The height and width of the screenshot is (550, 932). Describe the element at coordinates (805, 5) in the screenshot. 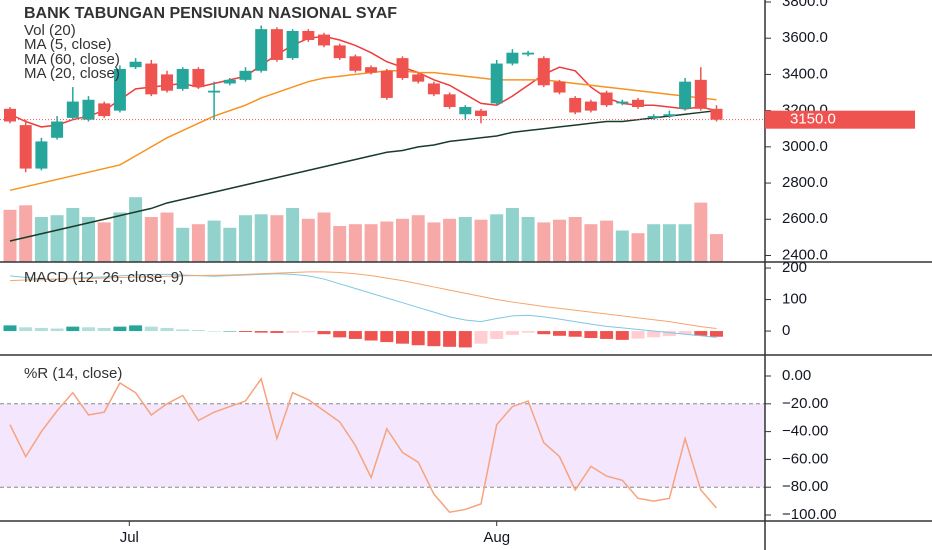

I see `y-tick-label: 3800.0` at that location.